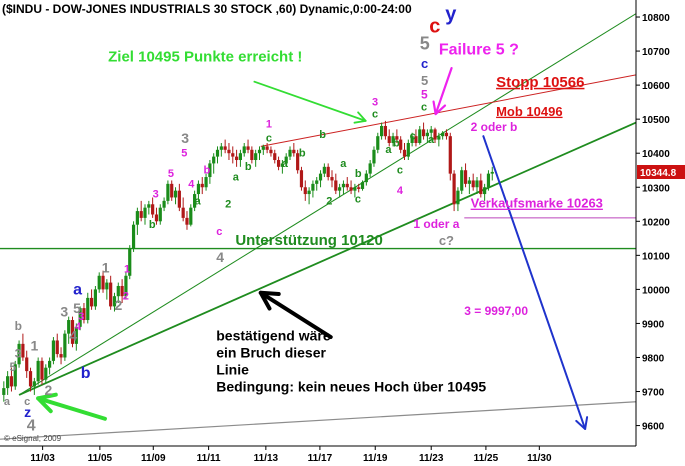  I want to click on annotation-label: 3, so click(156, 194).